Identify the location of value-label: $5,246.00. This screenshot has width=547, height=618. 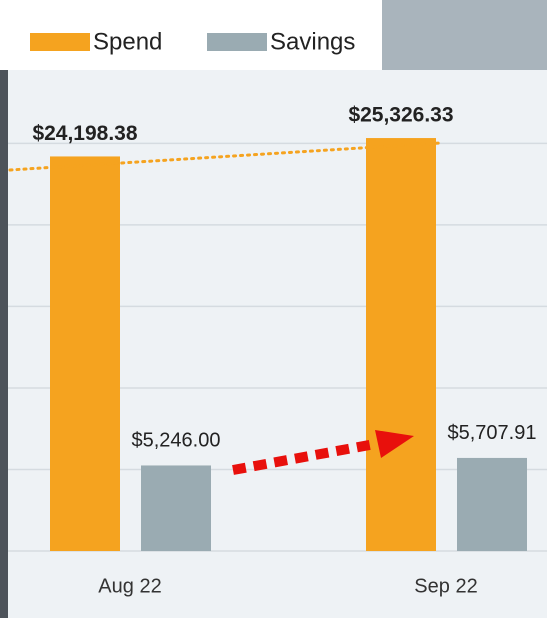
(176, 441).